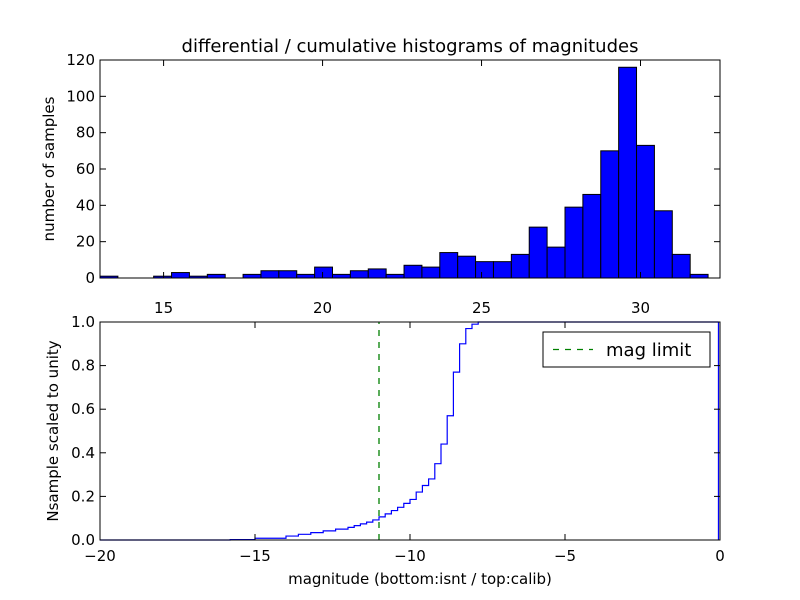 This screenshot has width=800, height=600. What do you see at coordinates (83, 366) in the screenshot?
I see `y-tick-label: 0.8` at bounding box center [83, 366].